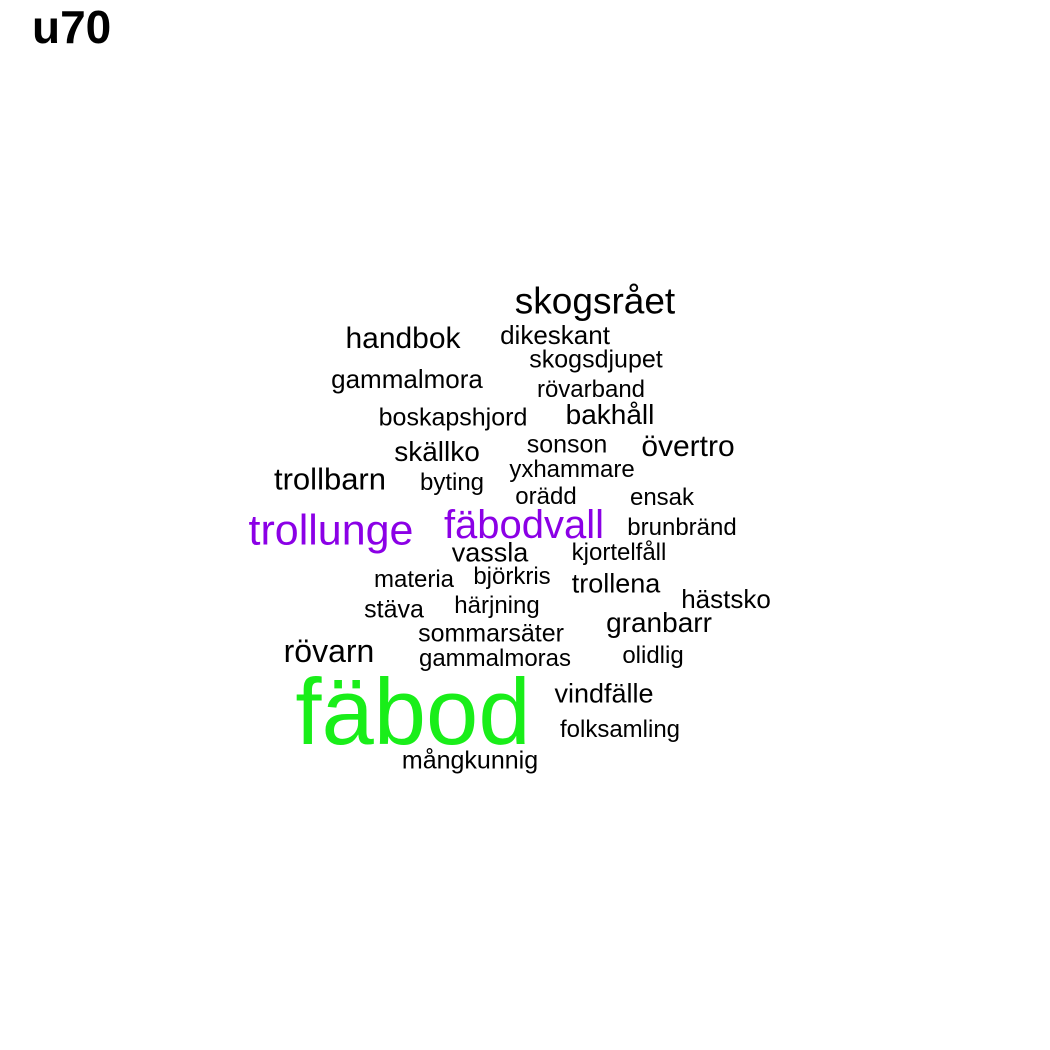 The image size is (1050, 1050). I want to click on word-bakhall: bakhåll, so click(610, 414).